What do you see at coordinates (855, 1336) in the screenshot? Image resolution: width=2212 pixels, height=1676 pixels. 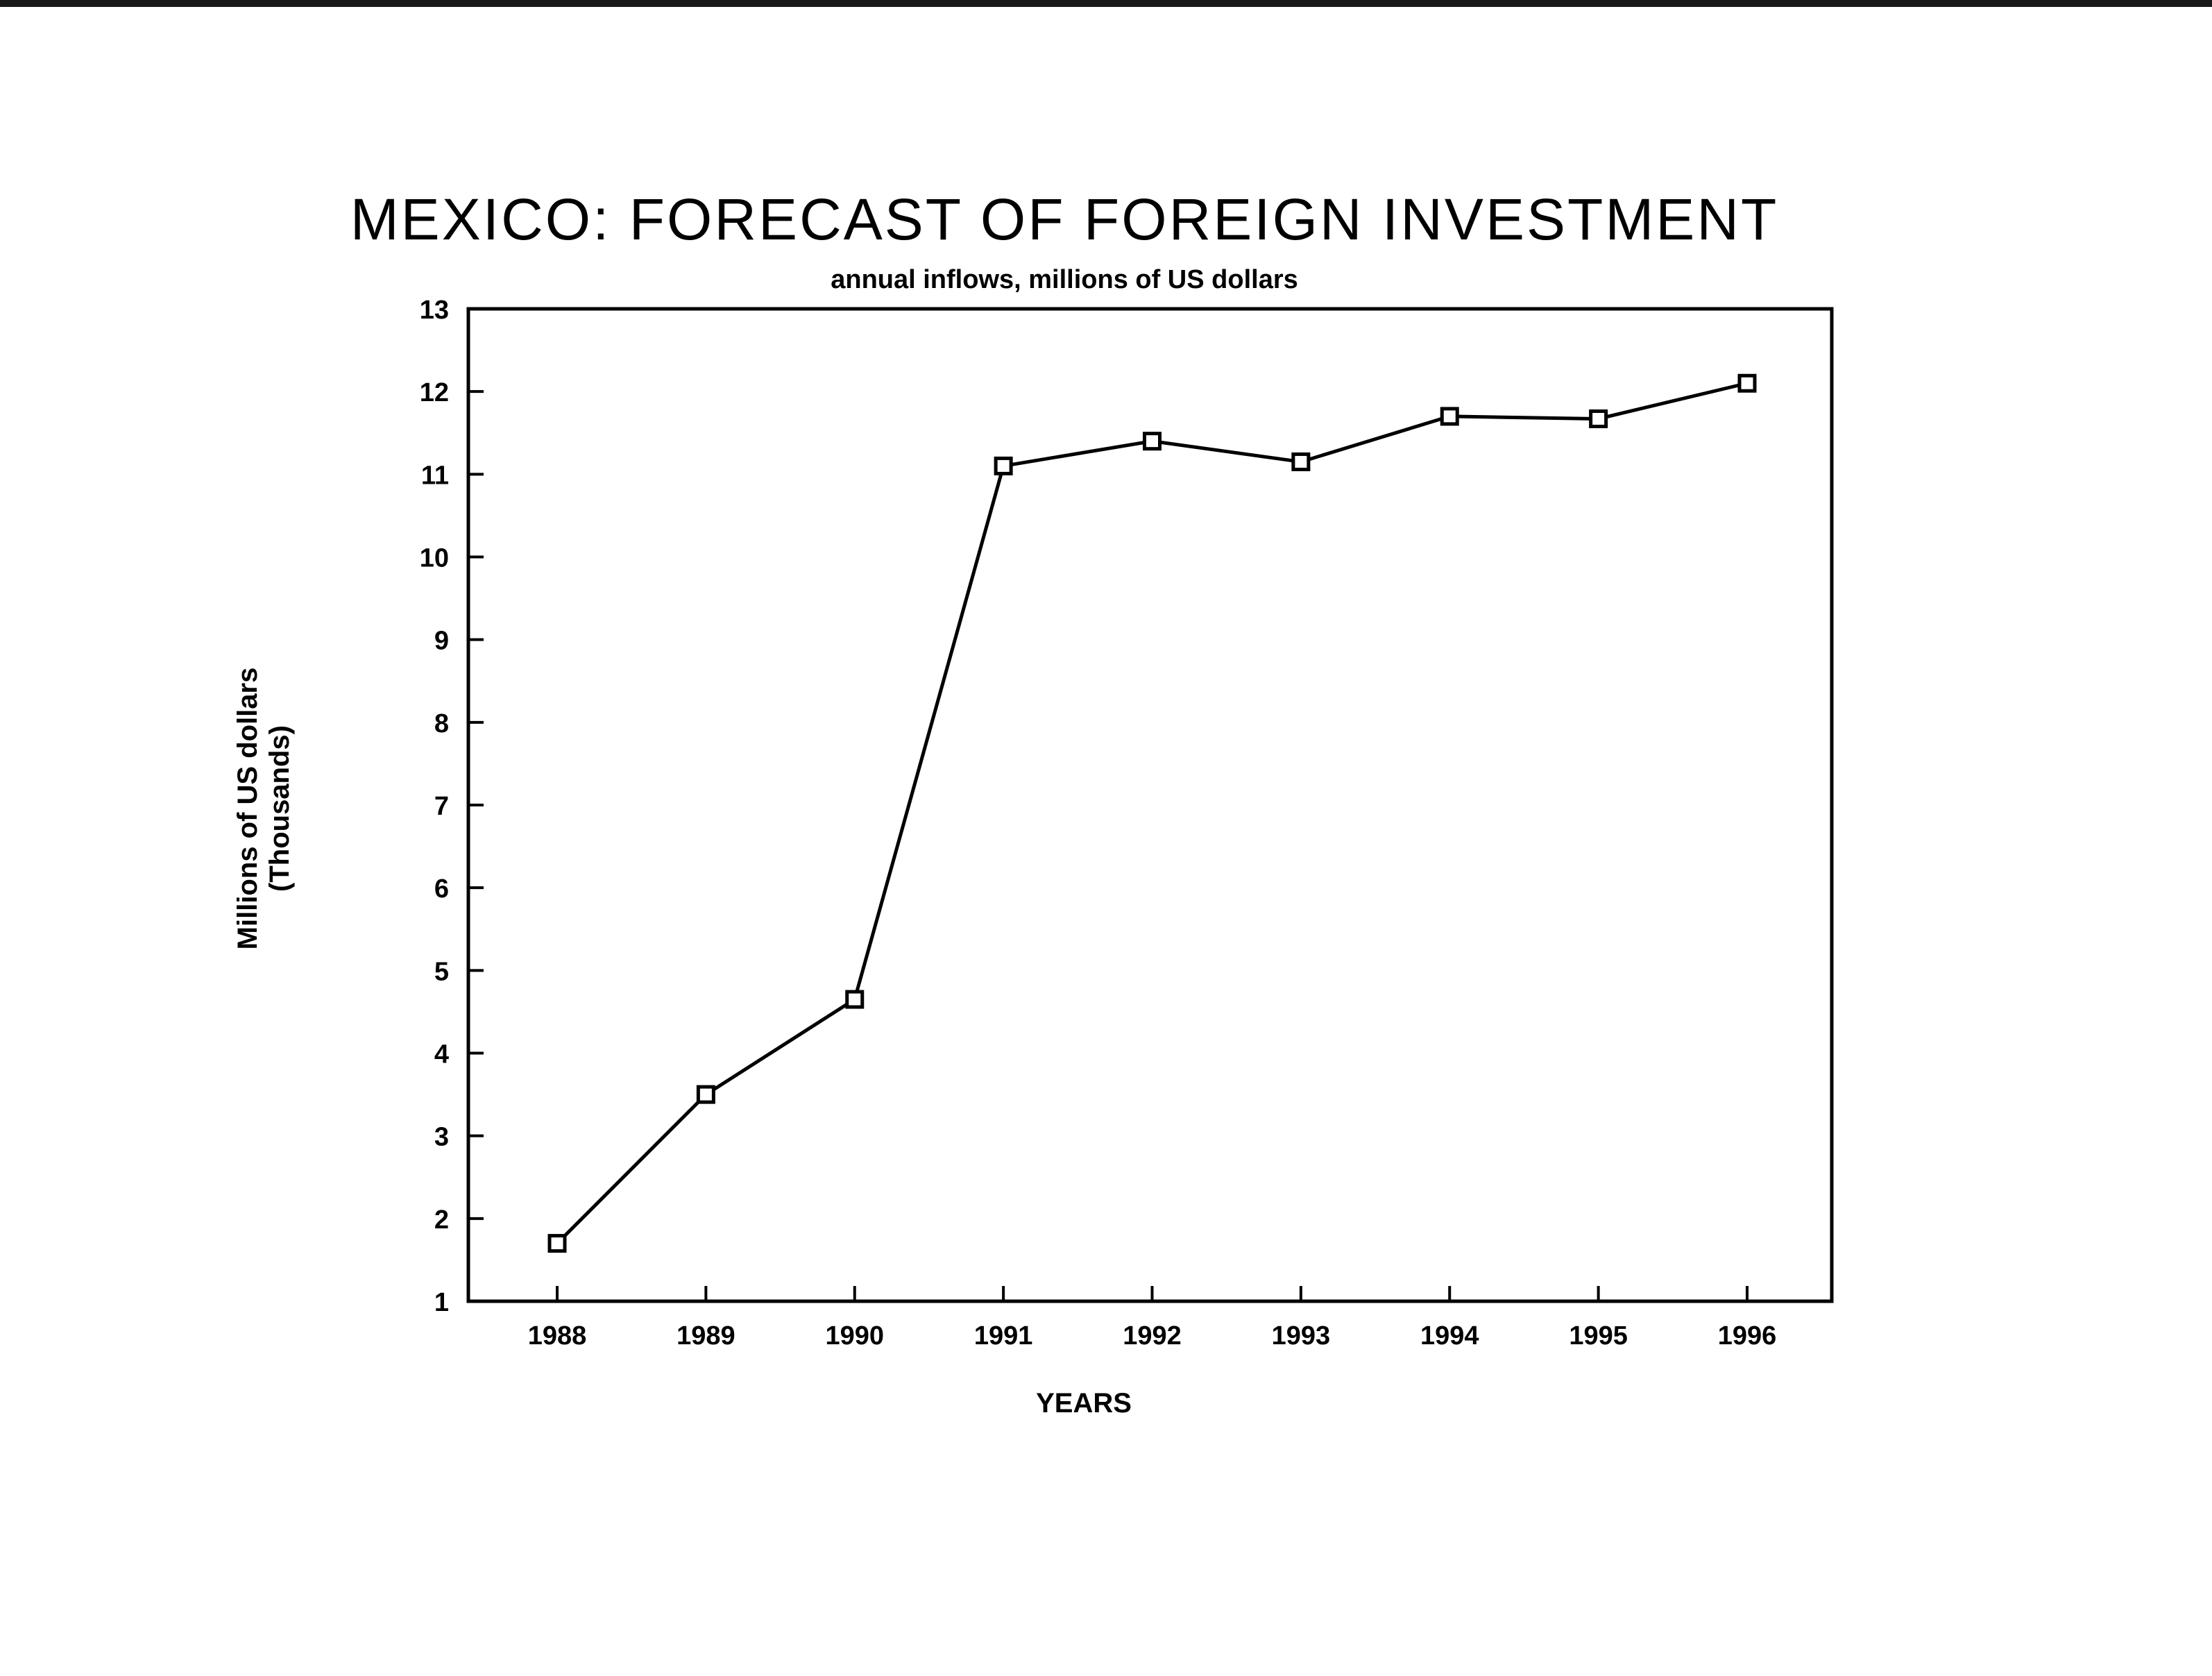 I see `x-tick-label: 1990` at bounding box center [855, 1336].